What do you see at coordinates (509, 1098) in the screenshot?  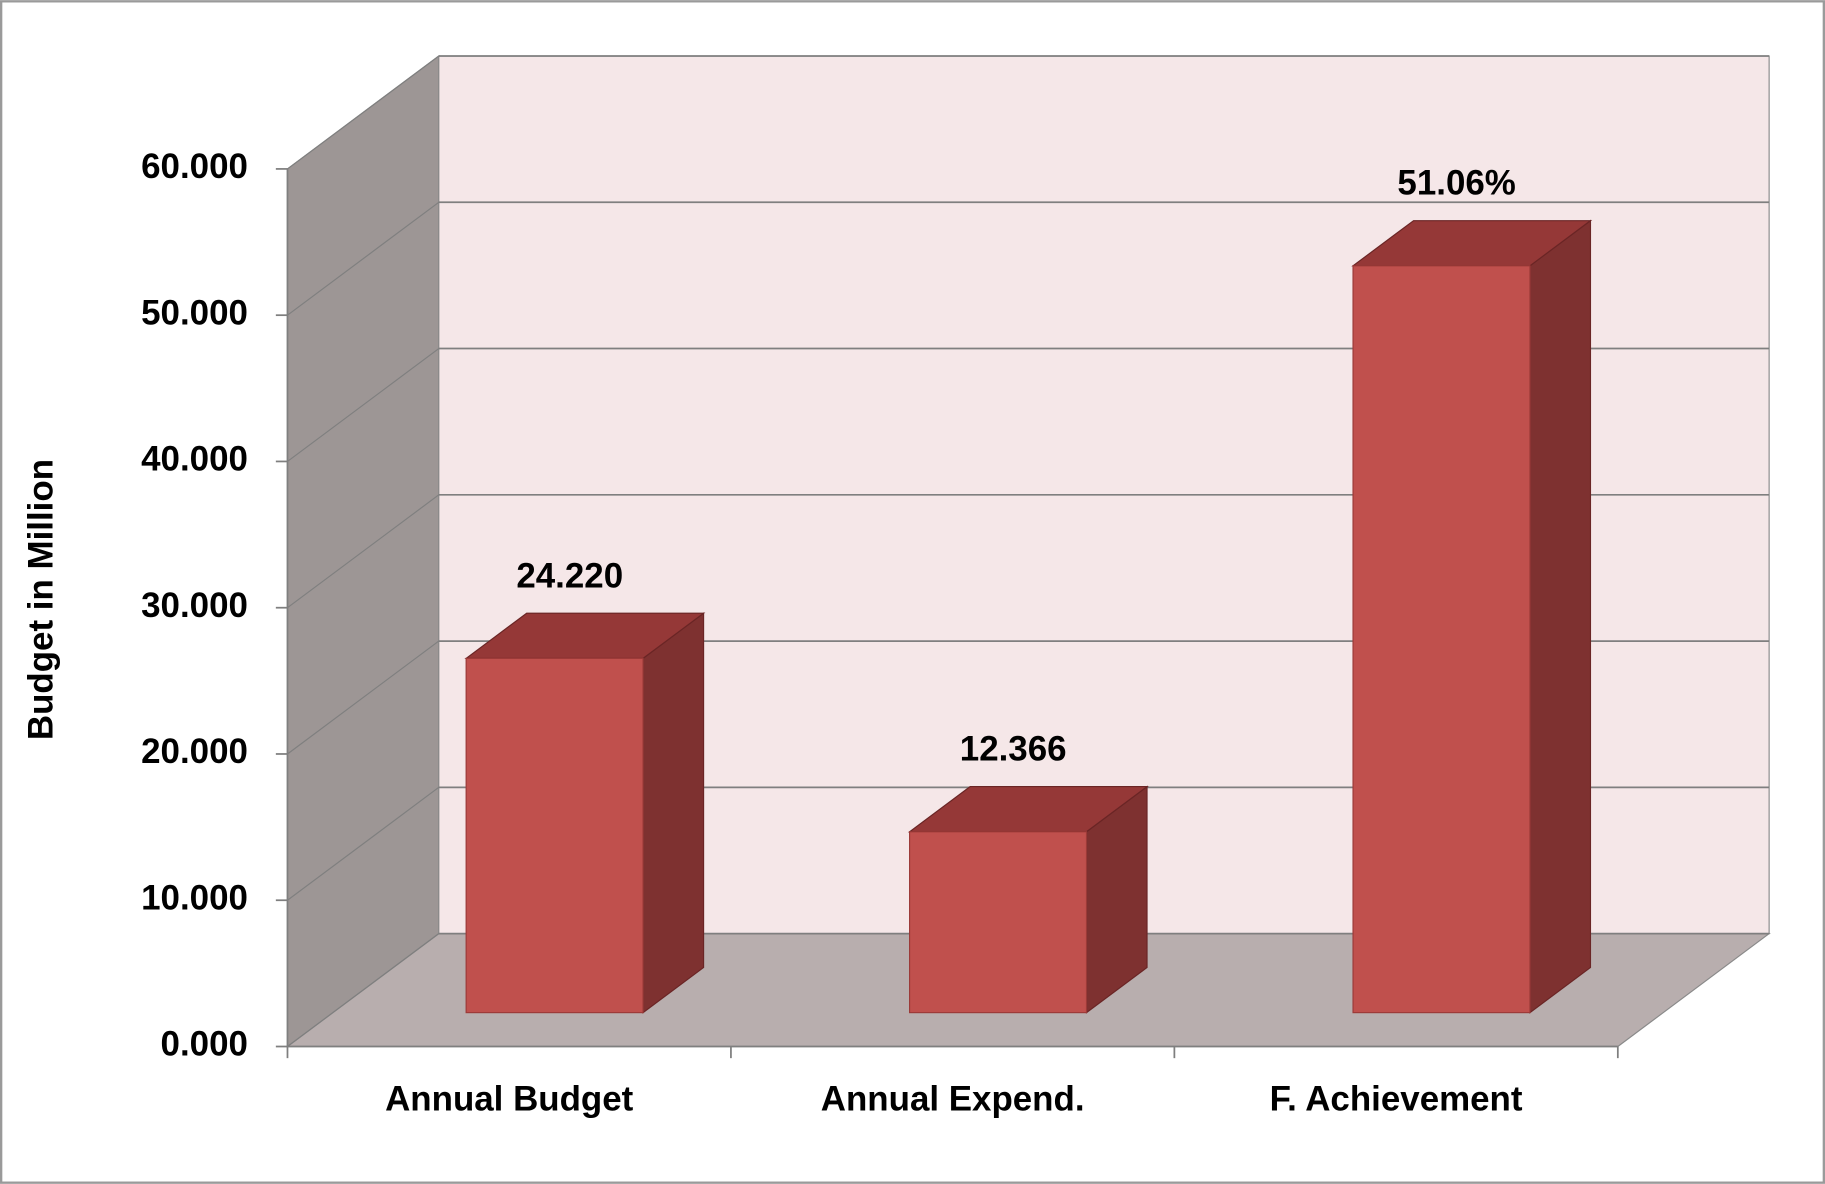 I see `x-tick-label: Annual Budget` at bounding box center [509, 1098].